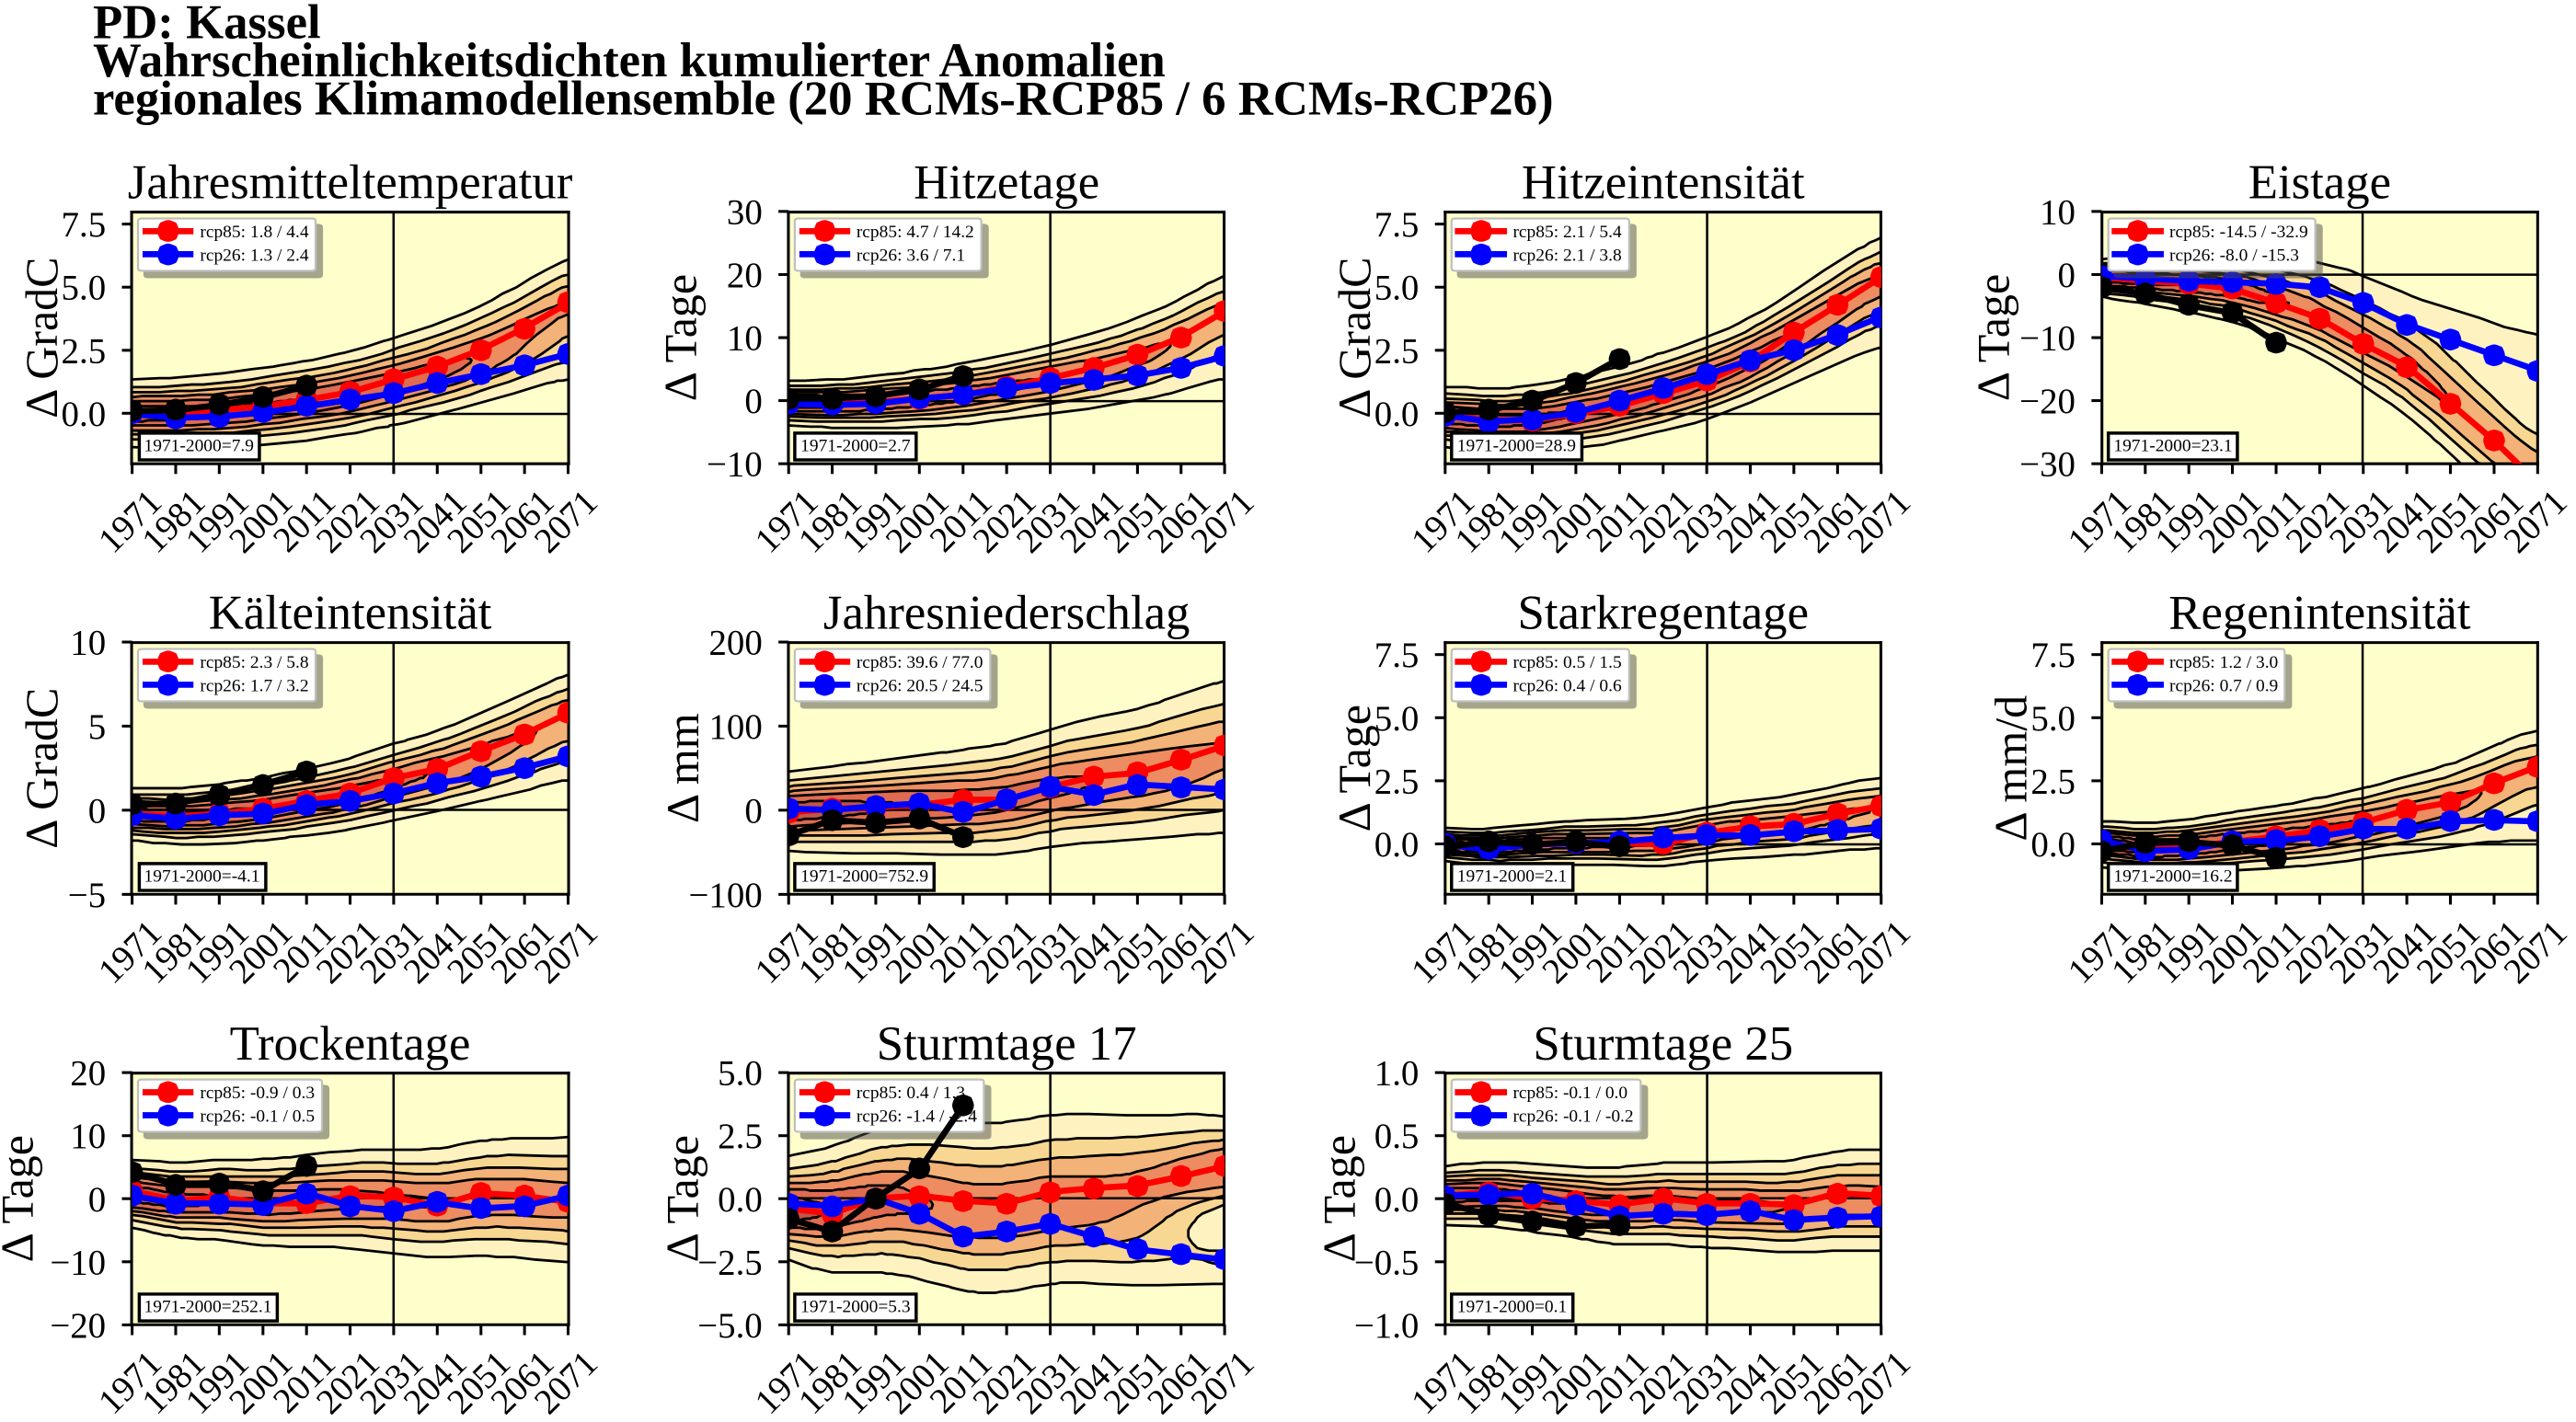  What do you see at coordinates (2172, 445) in the screenshot?
I see `svg-text: 1971-2000=23.1` at bounding box center [2172, 445].